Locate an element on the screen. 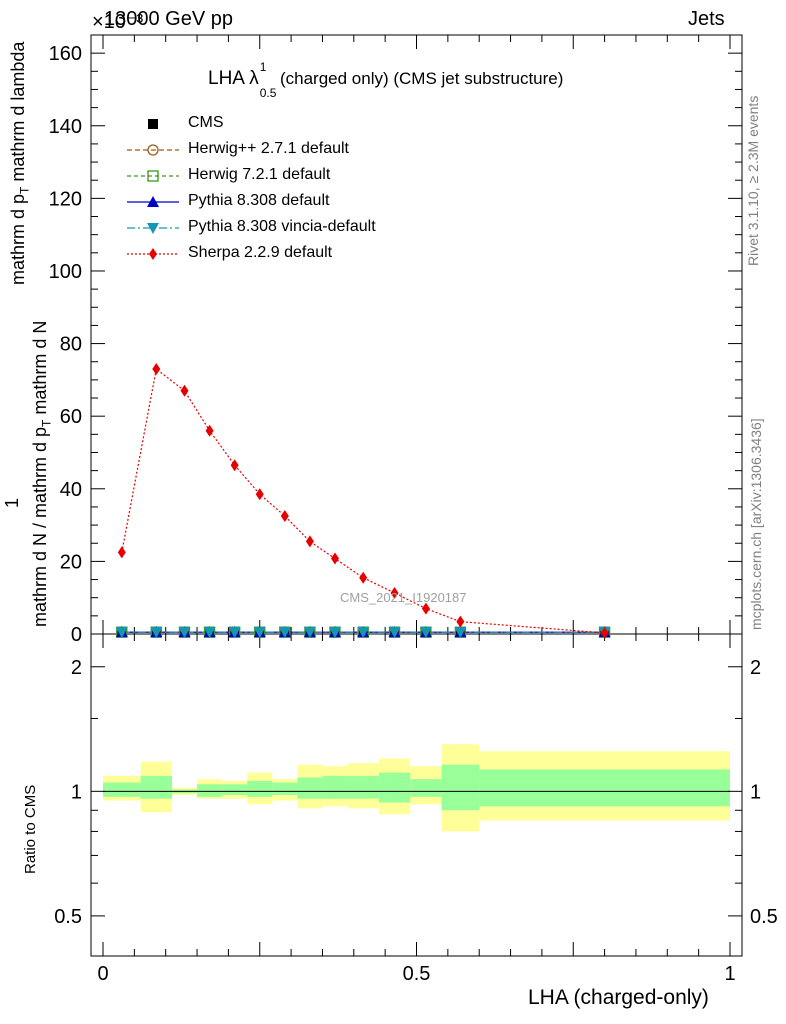  rivet-label: Rivet 3.1.10, ≥ 2.3M events is located at coordinates (753, 180).